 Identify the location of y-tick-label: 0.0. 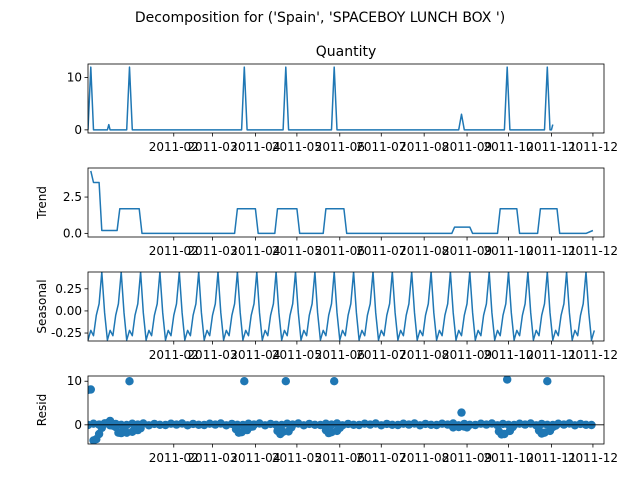
(72, 233).